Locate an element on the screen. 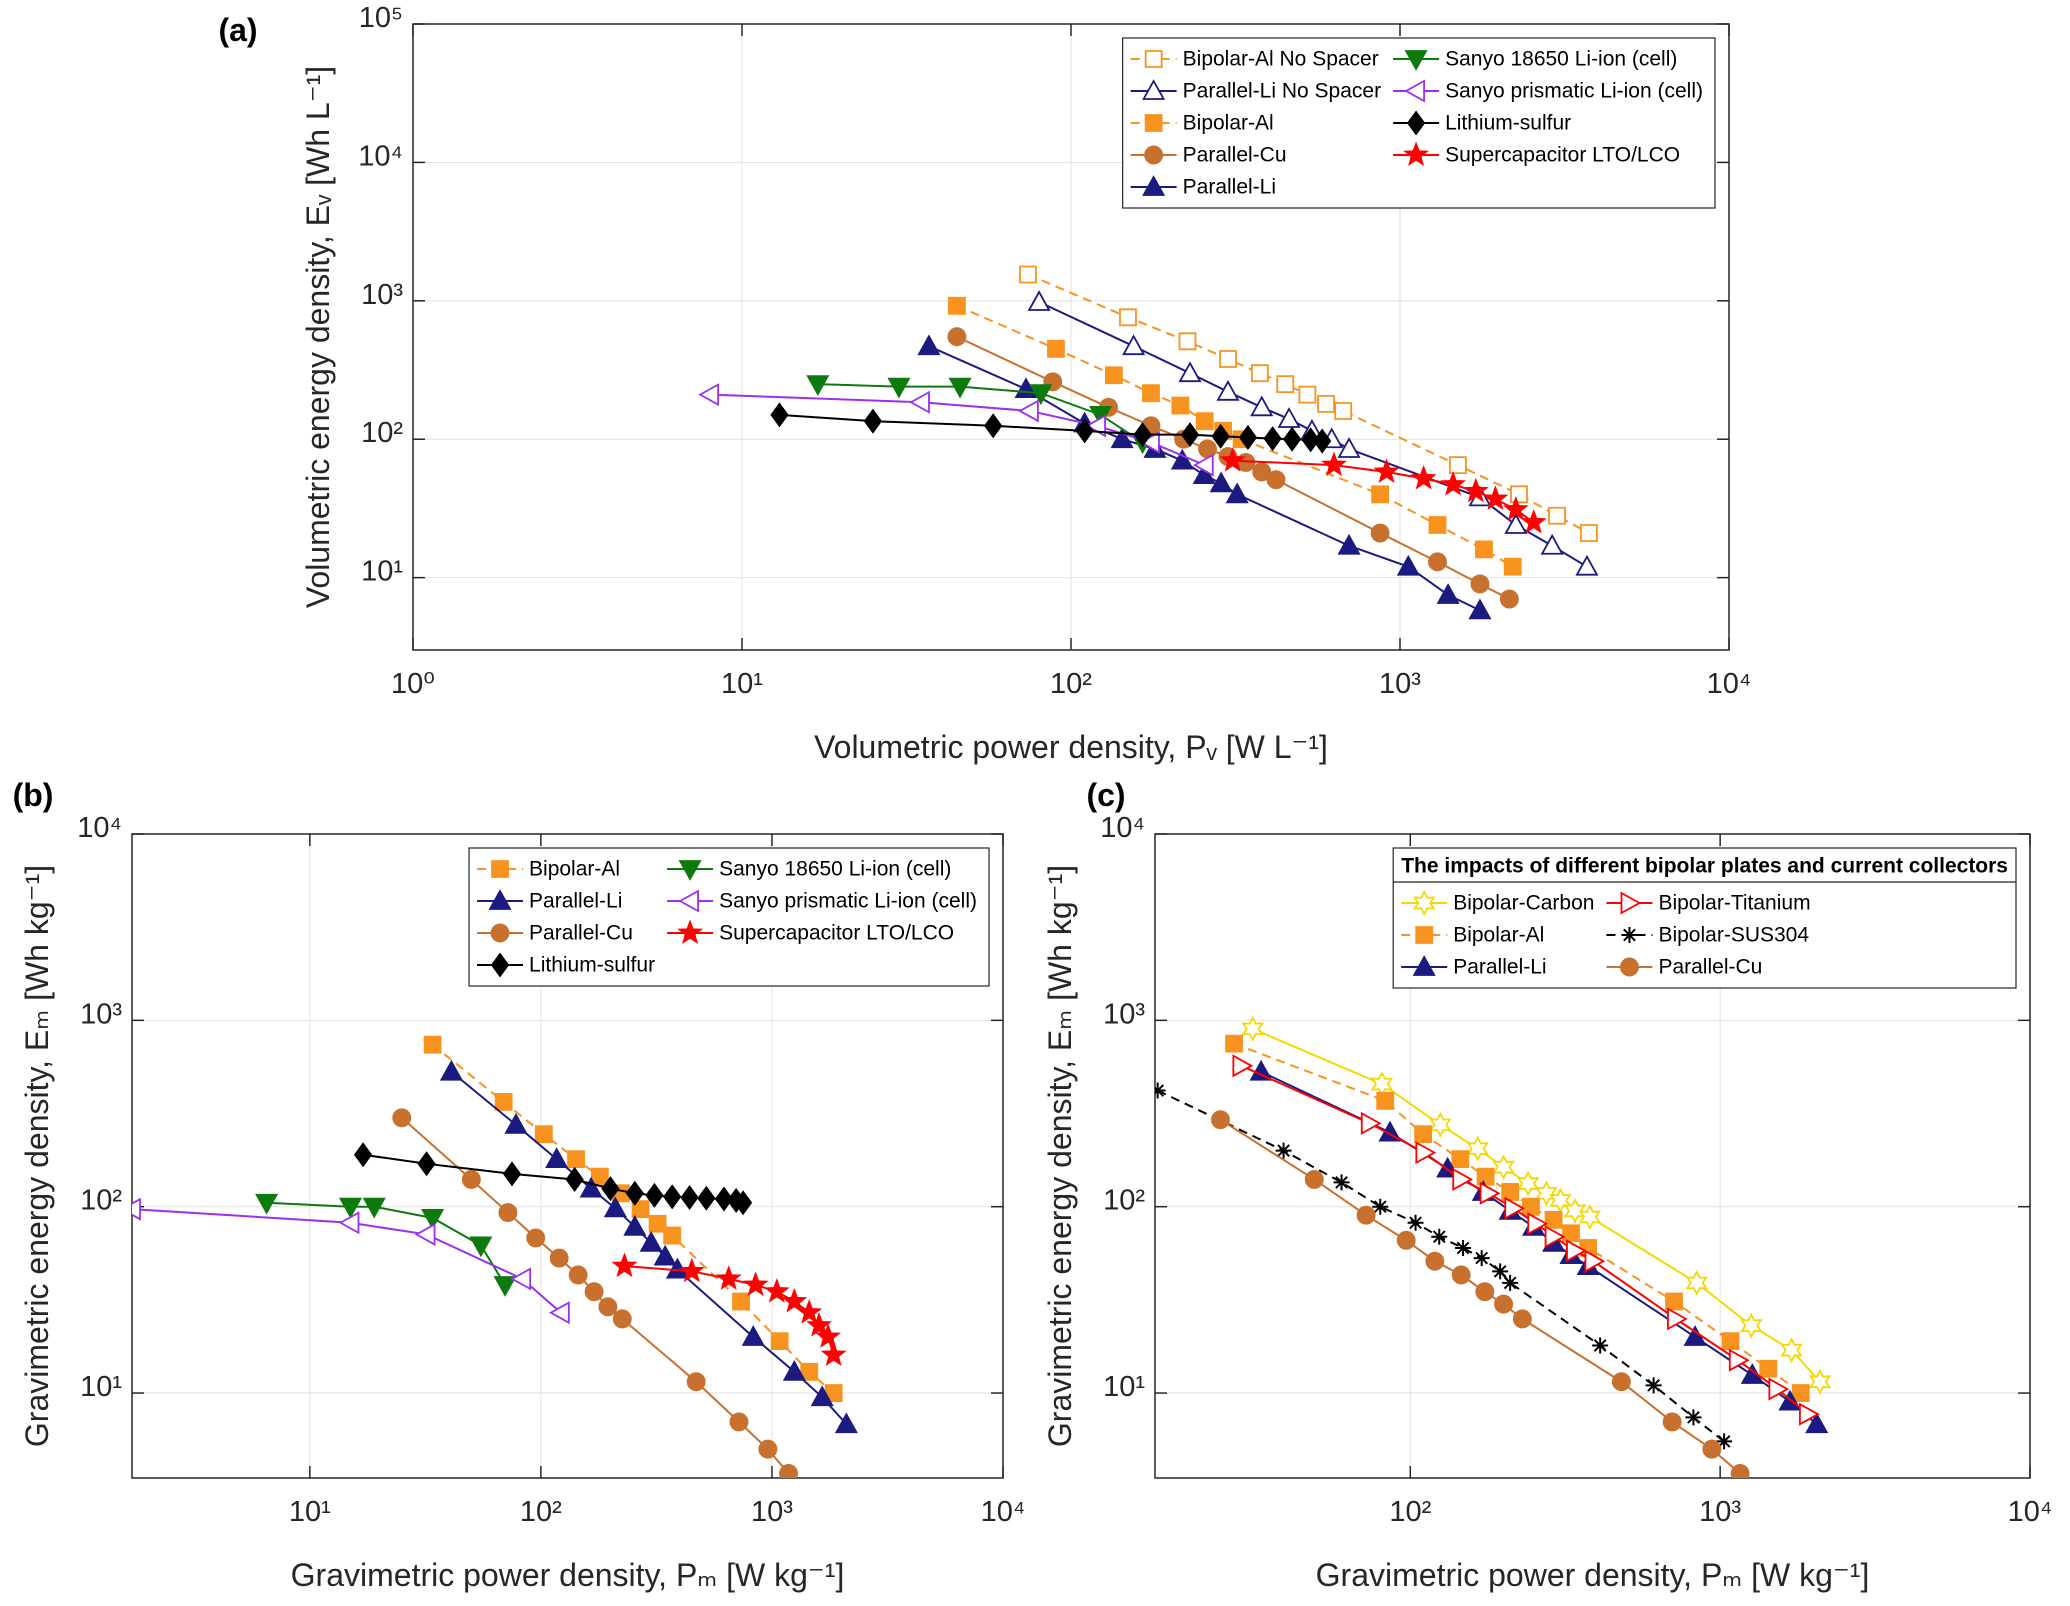 The width and height of the screenshot is (2070, 1606). legend-label: Bipolar-SUS304 is located at coordinates (1733, 935).